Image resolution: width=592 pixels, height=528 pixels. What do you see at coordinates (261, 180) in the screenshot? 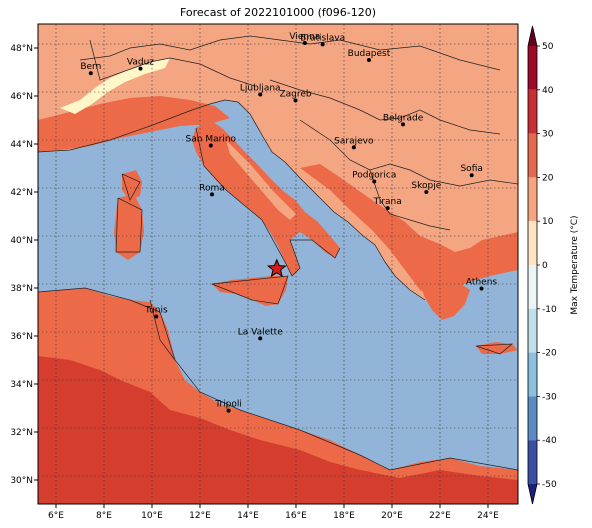
I see `italy-apennines` at bounding box center [261, 180].